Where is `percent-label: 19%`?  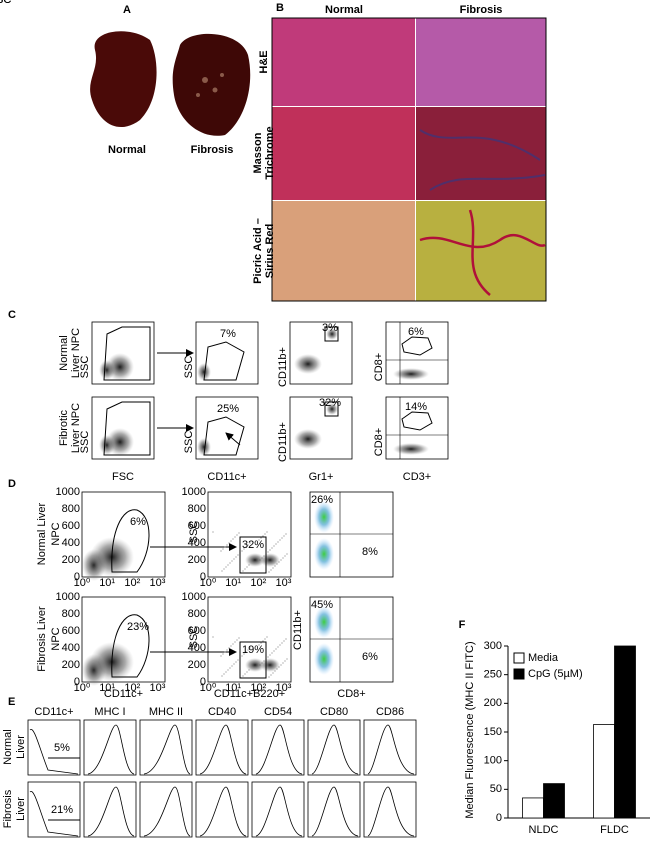 percent-label: 19% is located at coordinates (253, 650).